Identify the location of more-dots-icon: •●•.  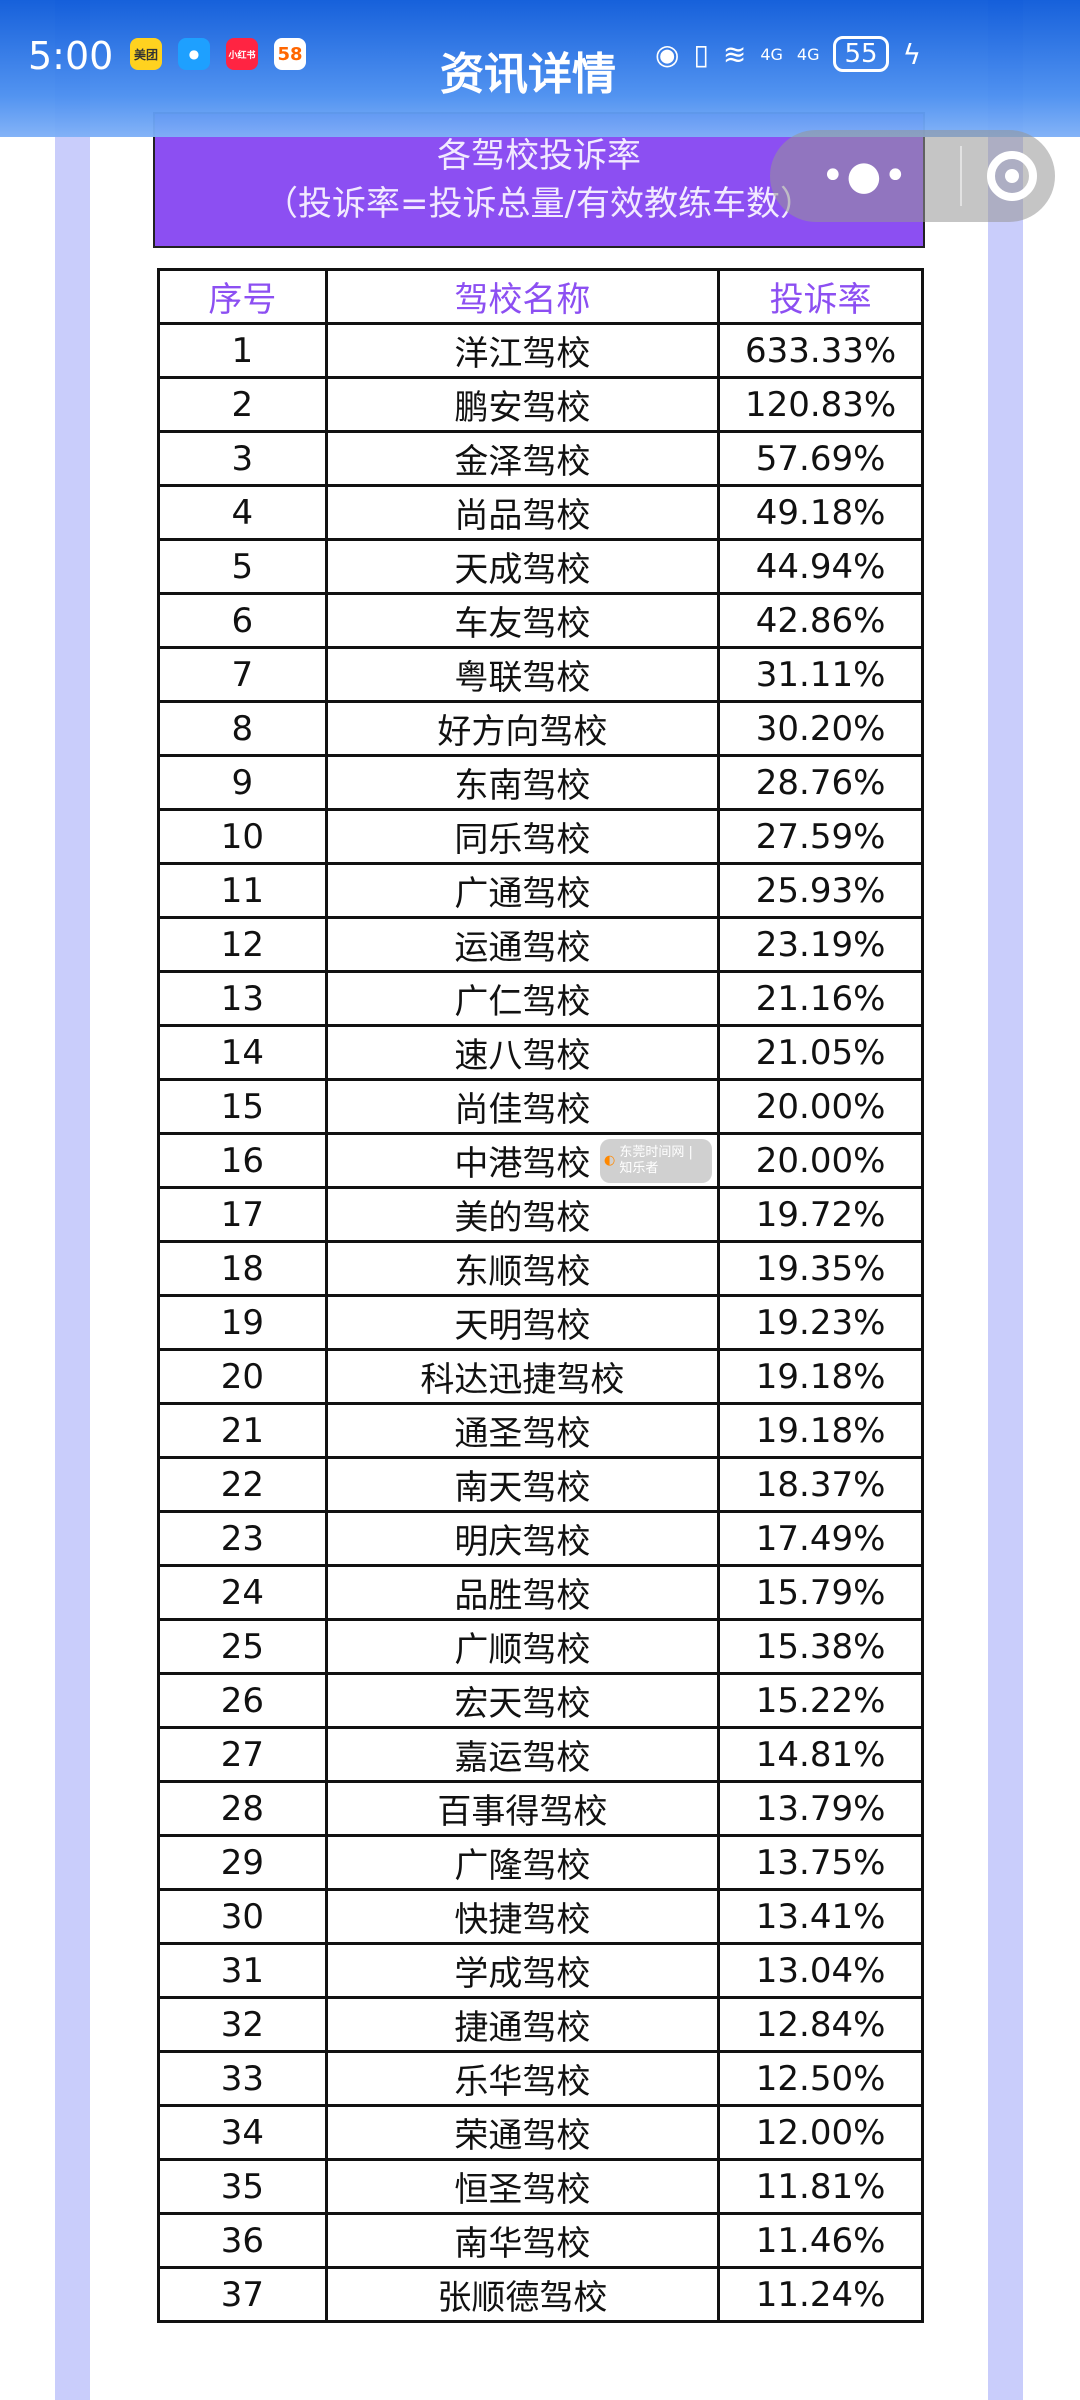
(865, 176).